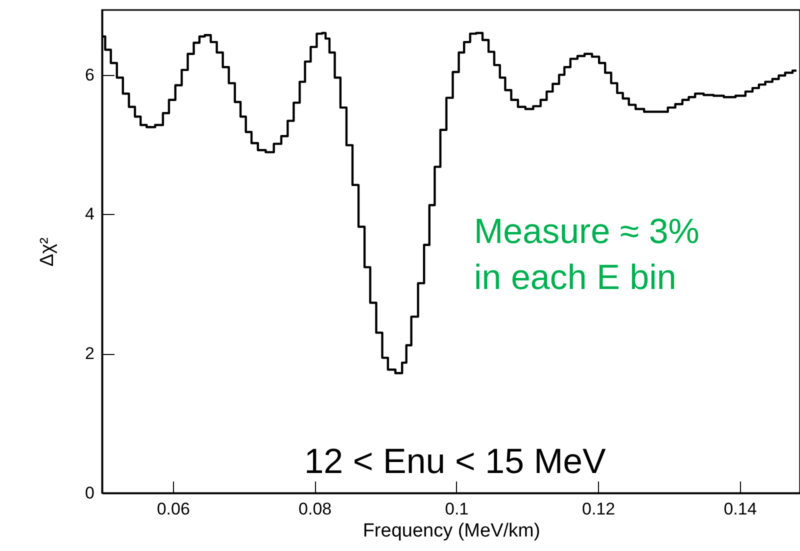  What do you see at coordinates (89, 214) in the screenshot?
I see `y-tick-label: 4` at bounding box center [89, 214].